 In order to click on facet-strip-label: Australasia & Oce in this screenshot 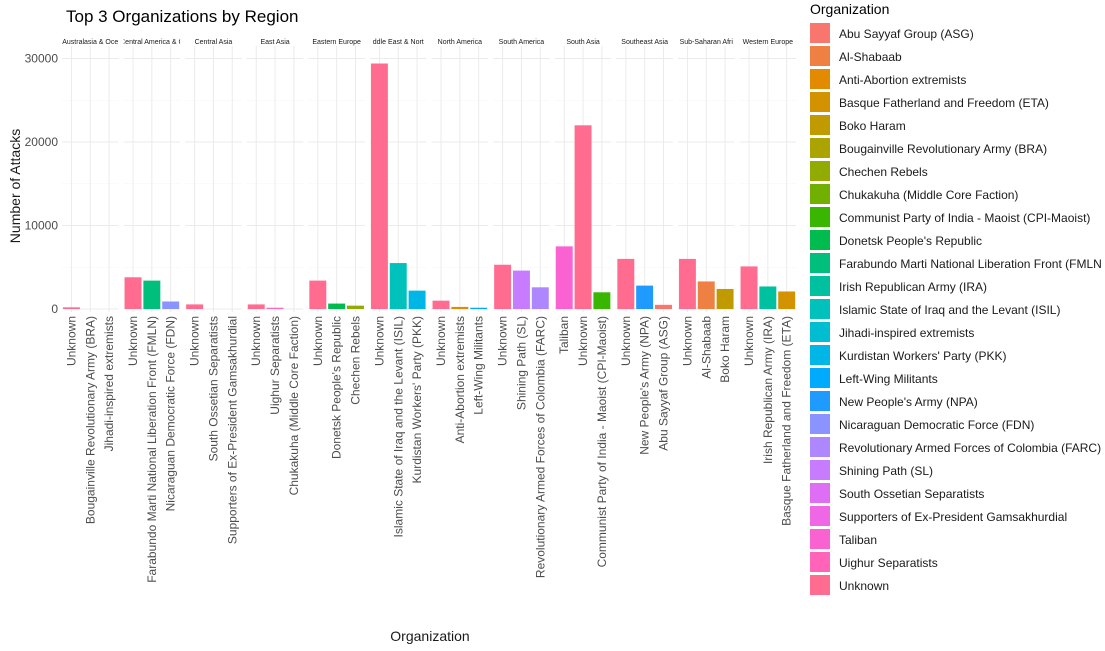, I will do `click(90, 42)`.